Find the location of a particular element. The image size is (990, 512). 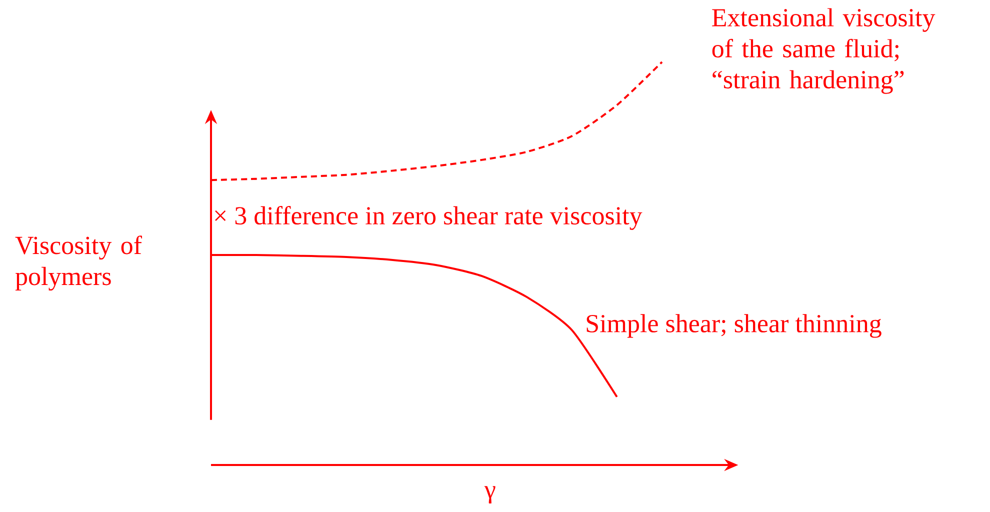

annotation: × 3 difference in zero shear rate viscosity is located at coordinates (428, 218).